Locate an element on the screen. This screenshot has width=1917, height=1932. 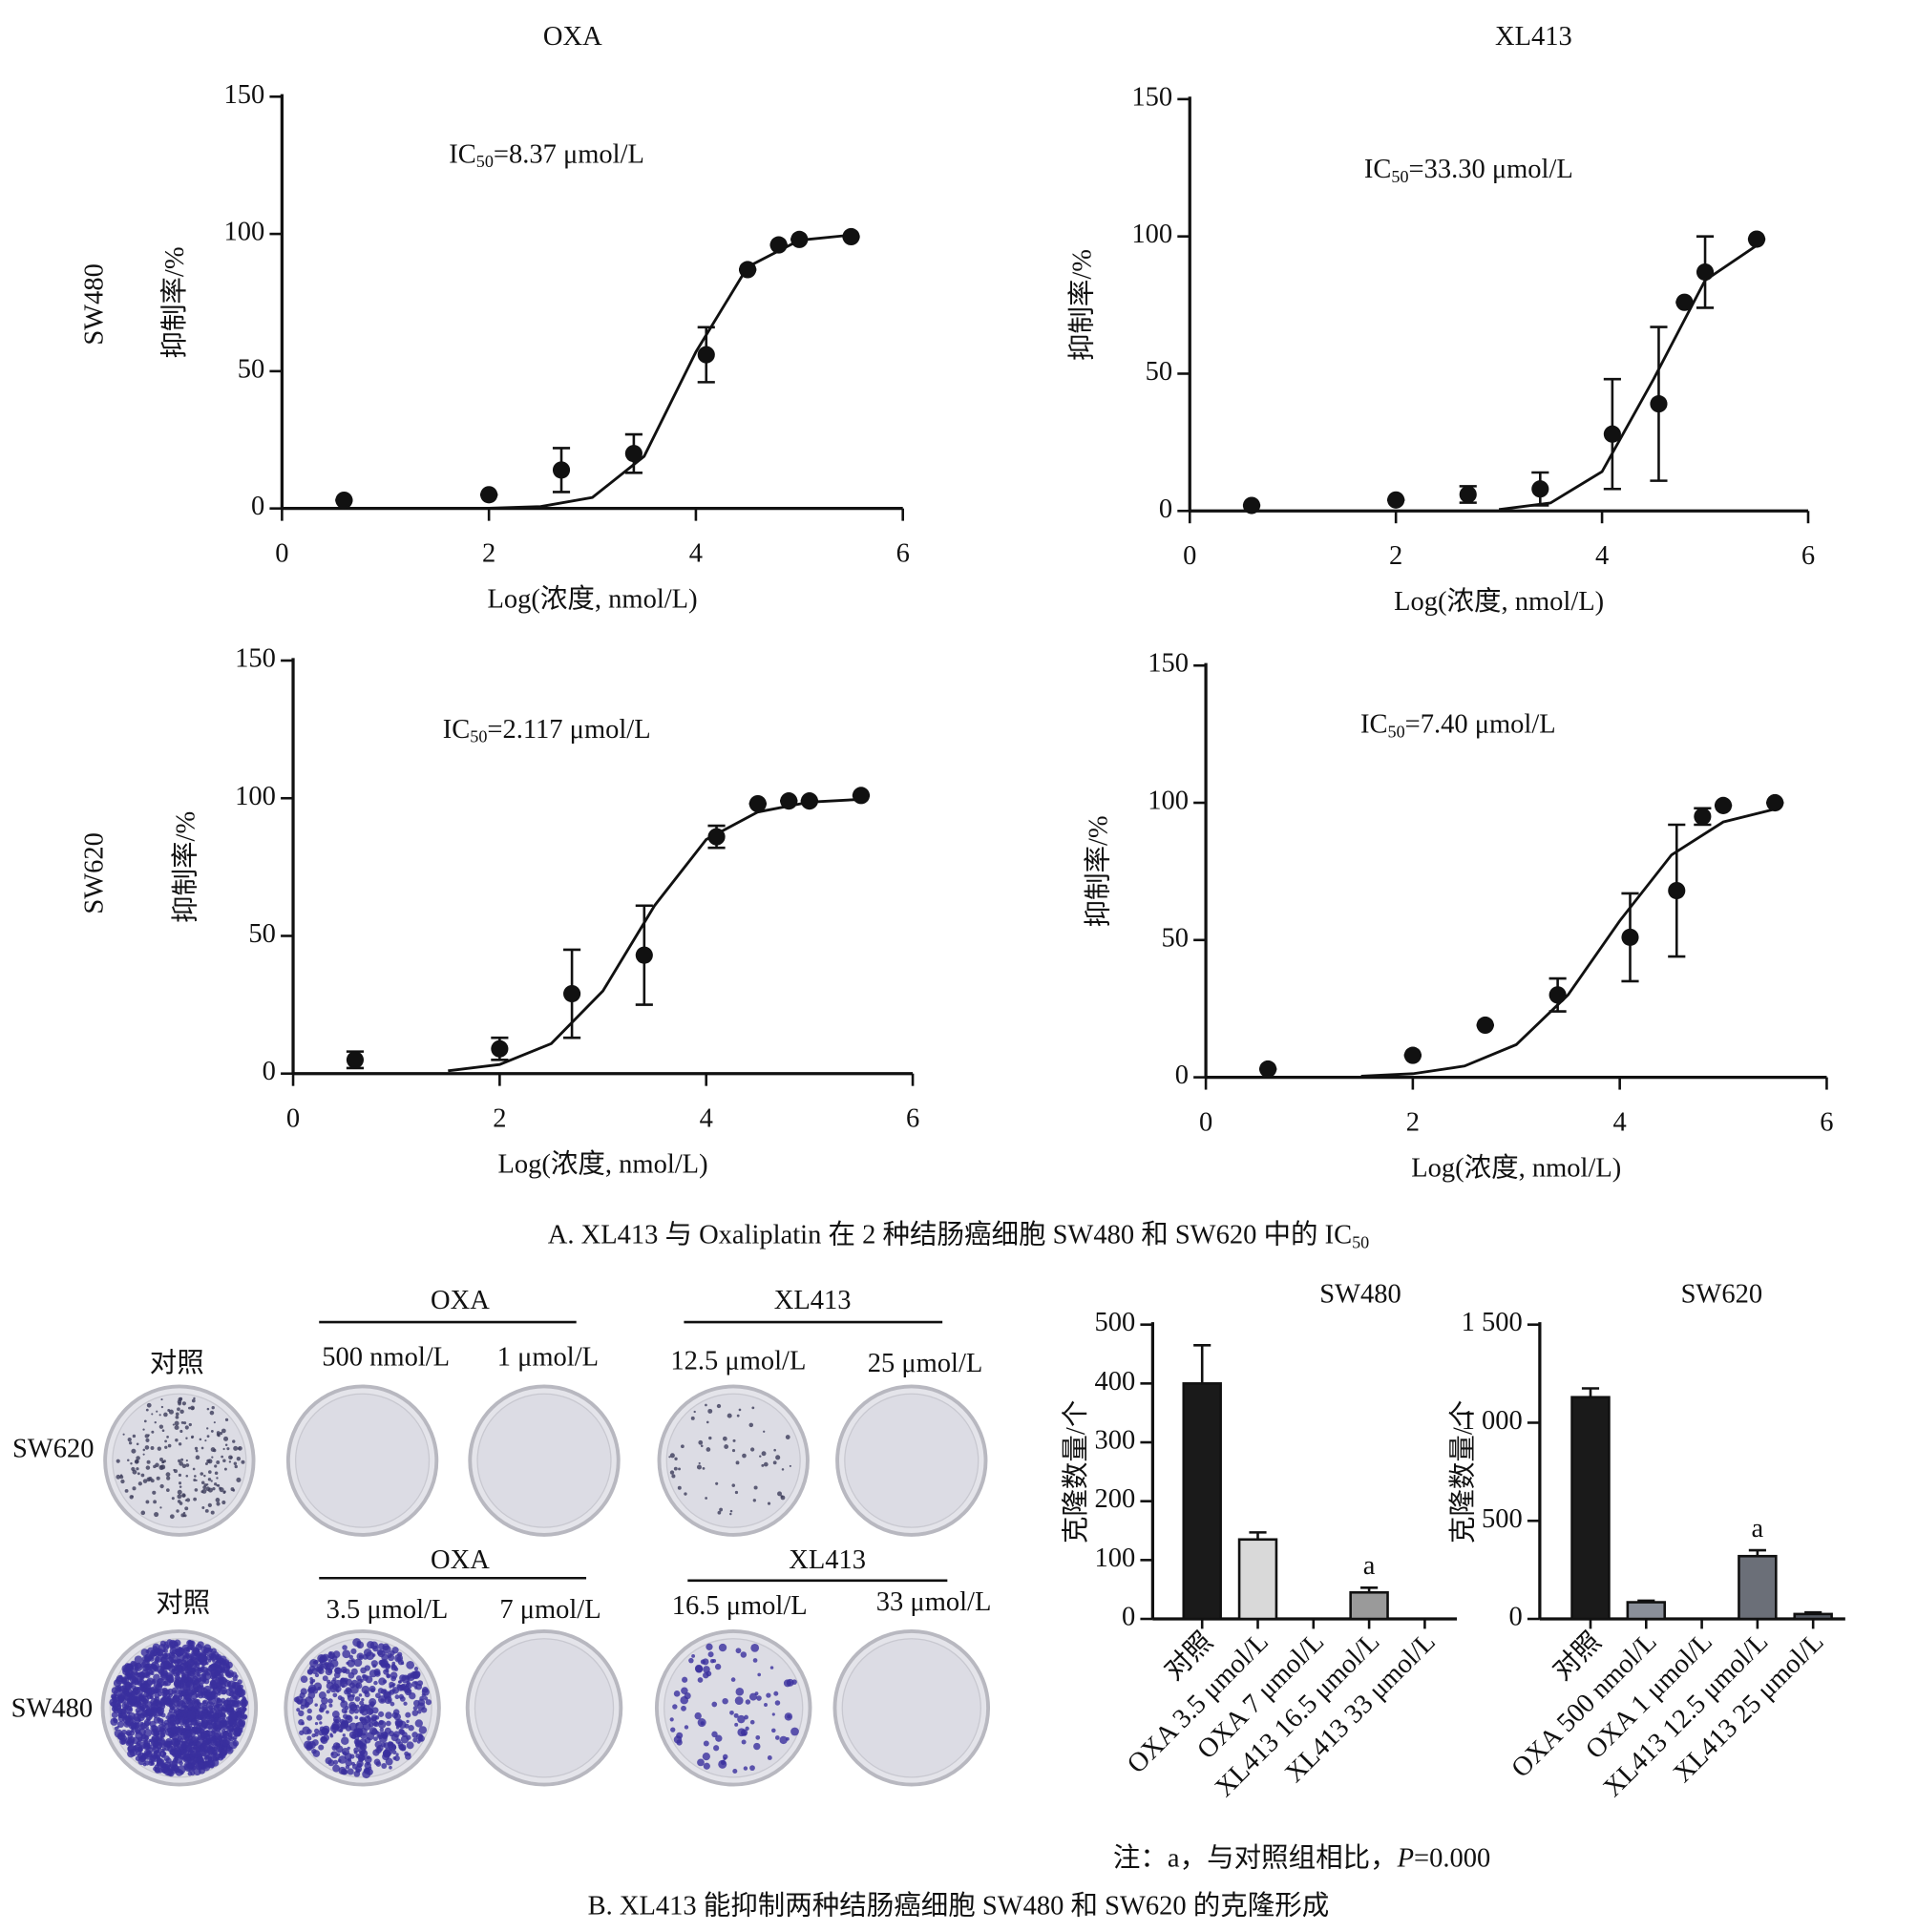
row-label: SW480 is located at coordinates (95, 304).